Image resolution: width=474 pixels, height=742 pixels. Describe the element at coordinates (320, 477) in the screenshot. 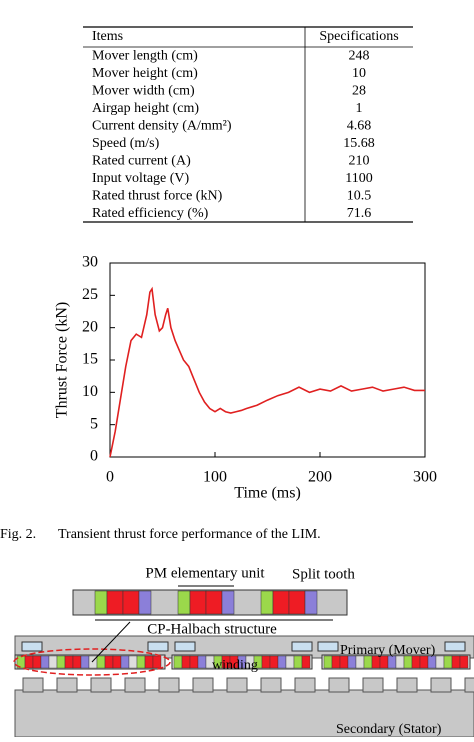

I see `x-tick-label: 200` at that location.